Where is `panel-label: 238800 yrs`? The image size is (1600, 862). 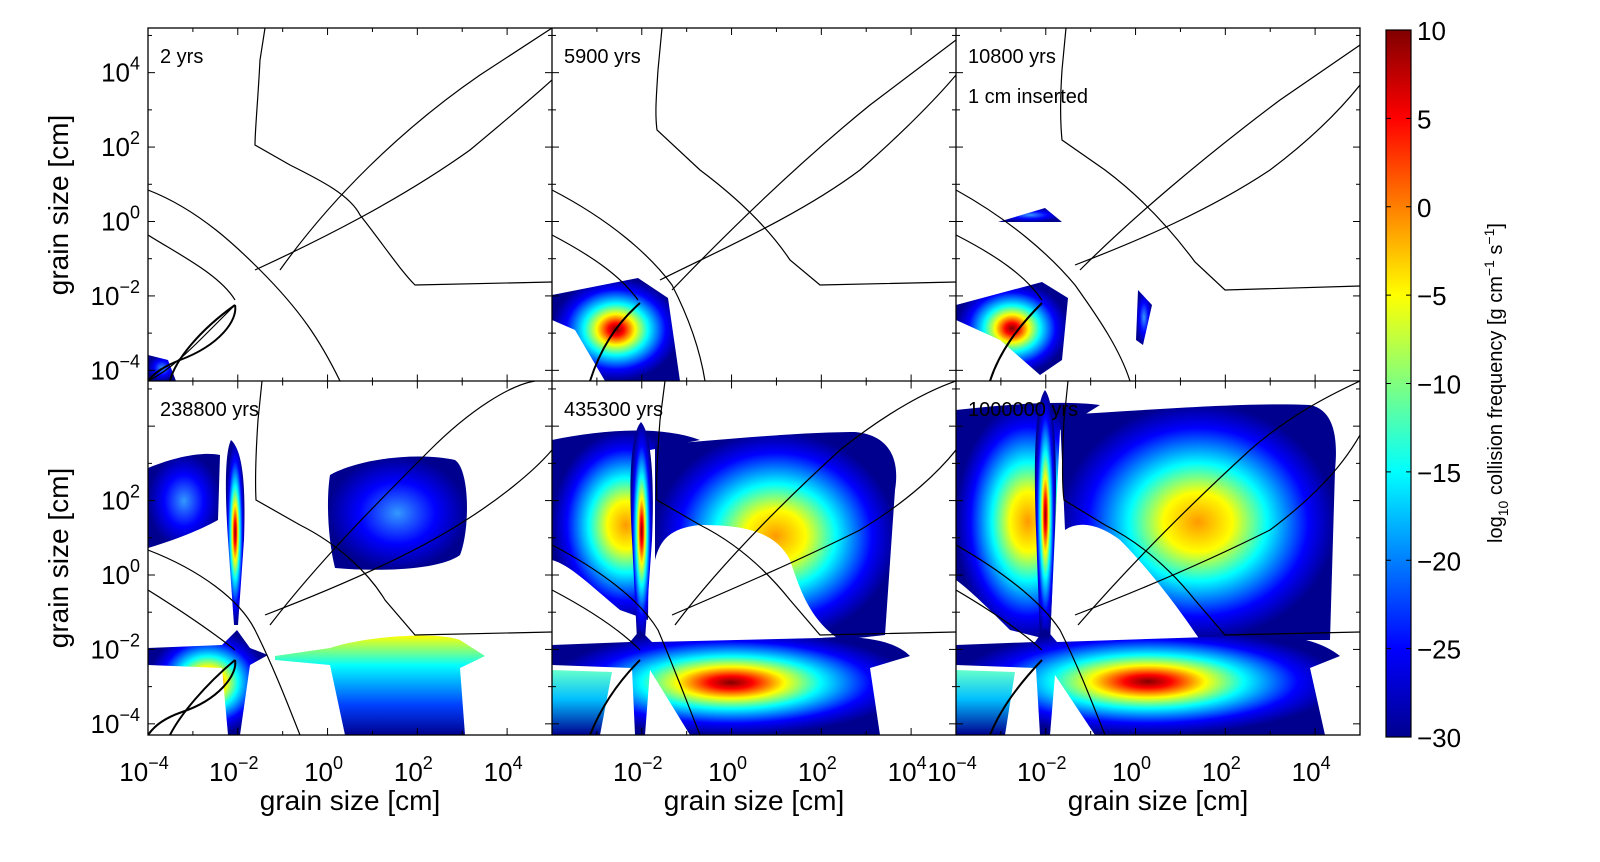 panel-label: 238800 yrs is located at coordinates (209, 410).